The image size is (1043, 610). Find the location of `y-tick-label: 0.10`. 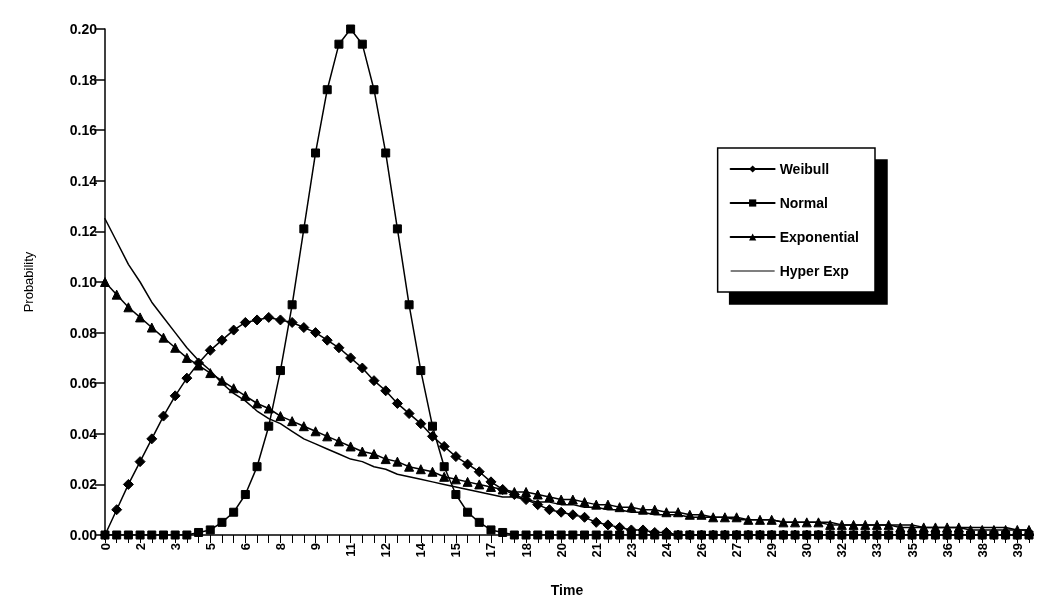

y-tick-label: 0.10 is located at coordinates (83, 282).